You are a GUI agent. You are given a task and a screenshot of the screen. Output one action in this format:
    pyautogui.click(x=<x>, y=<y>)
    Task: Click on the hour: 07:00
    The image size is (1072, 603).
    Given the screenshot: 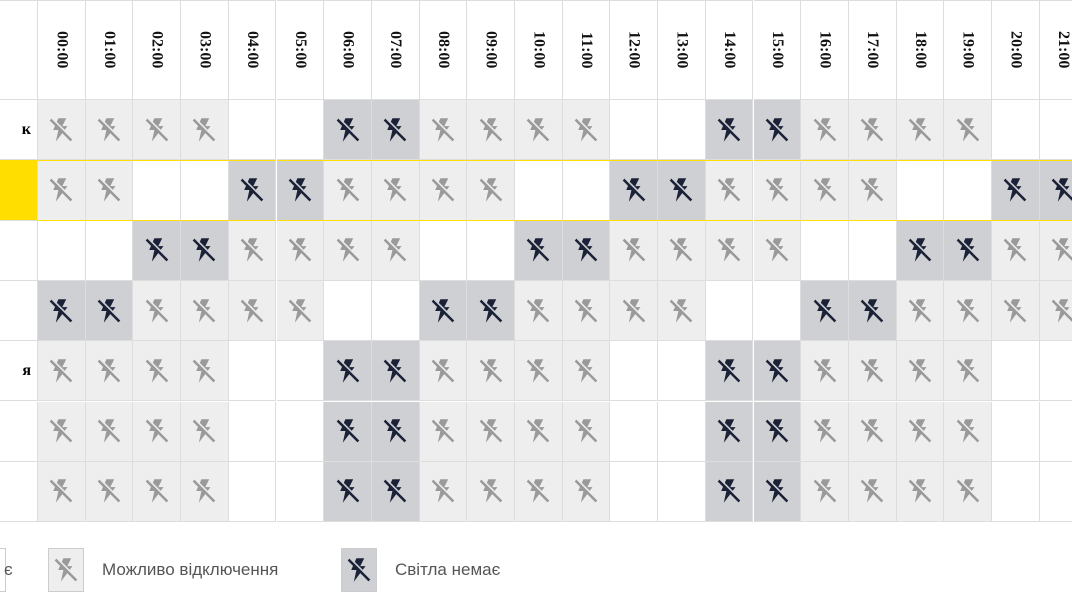 What is the action you would take?
    pyautogui.click(x=396, y=50)
    